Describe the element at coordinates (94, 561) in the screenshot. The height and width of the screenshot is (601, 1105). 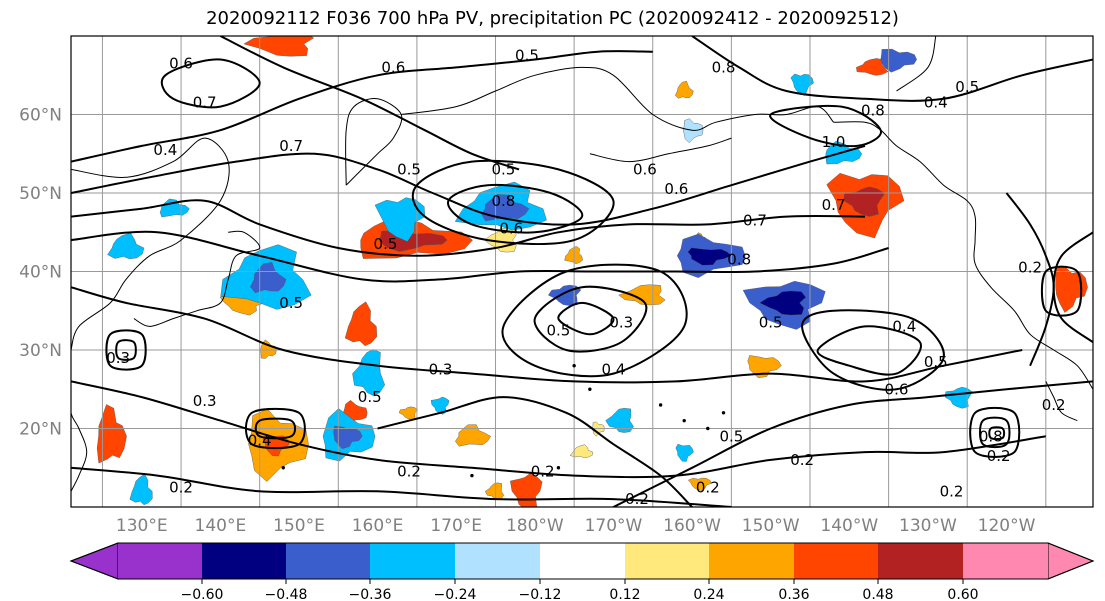
I see `colorbar-extend-low` at that location.